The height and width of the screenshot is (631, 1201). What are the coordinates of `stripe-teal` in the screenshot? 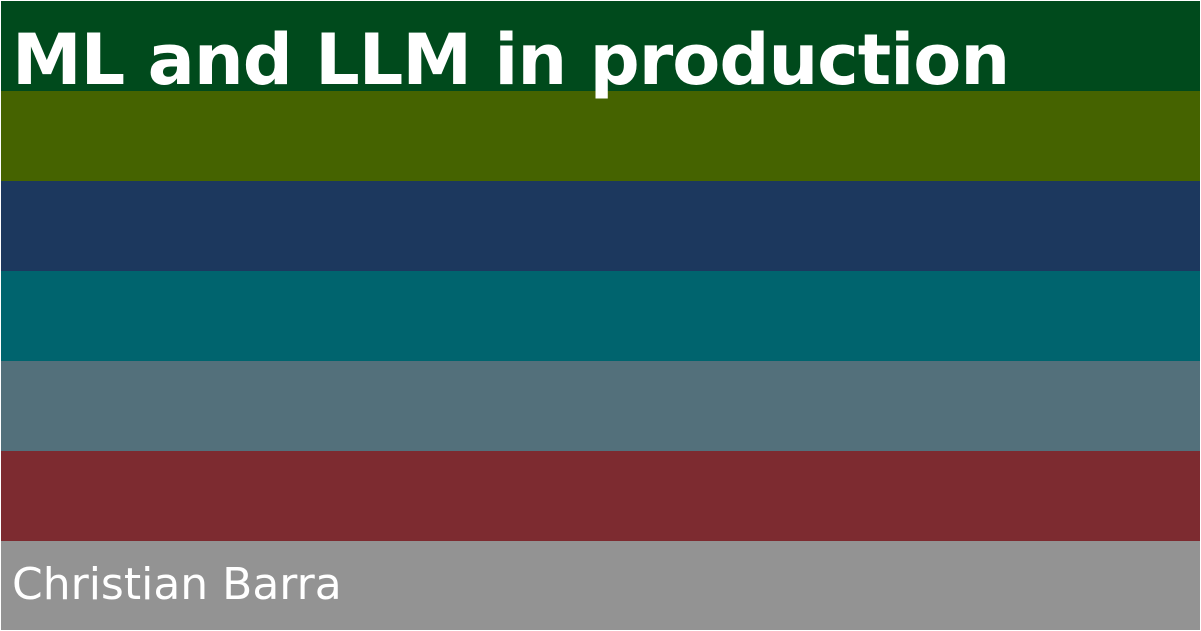 It's located at (600, 316).